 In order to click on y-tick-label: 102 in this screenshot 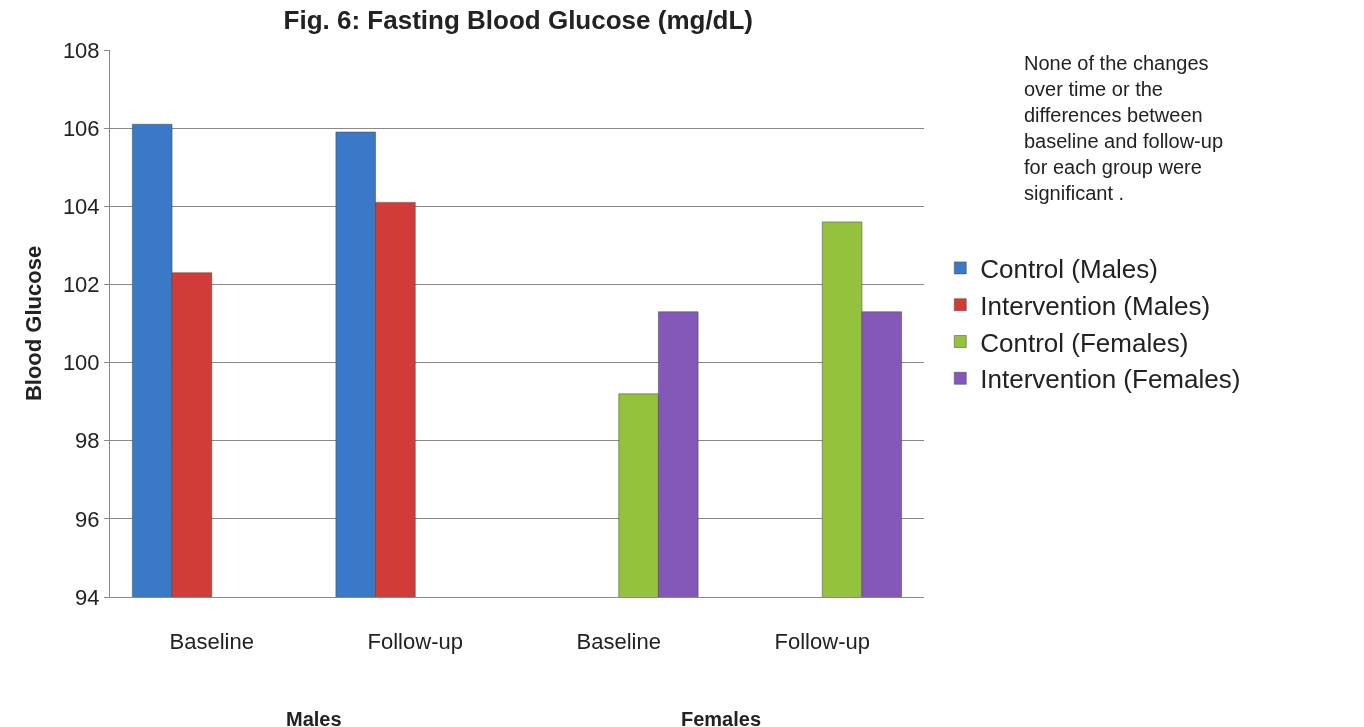, I will do `click(81, 285)`.